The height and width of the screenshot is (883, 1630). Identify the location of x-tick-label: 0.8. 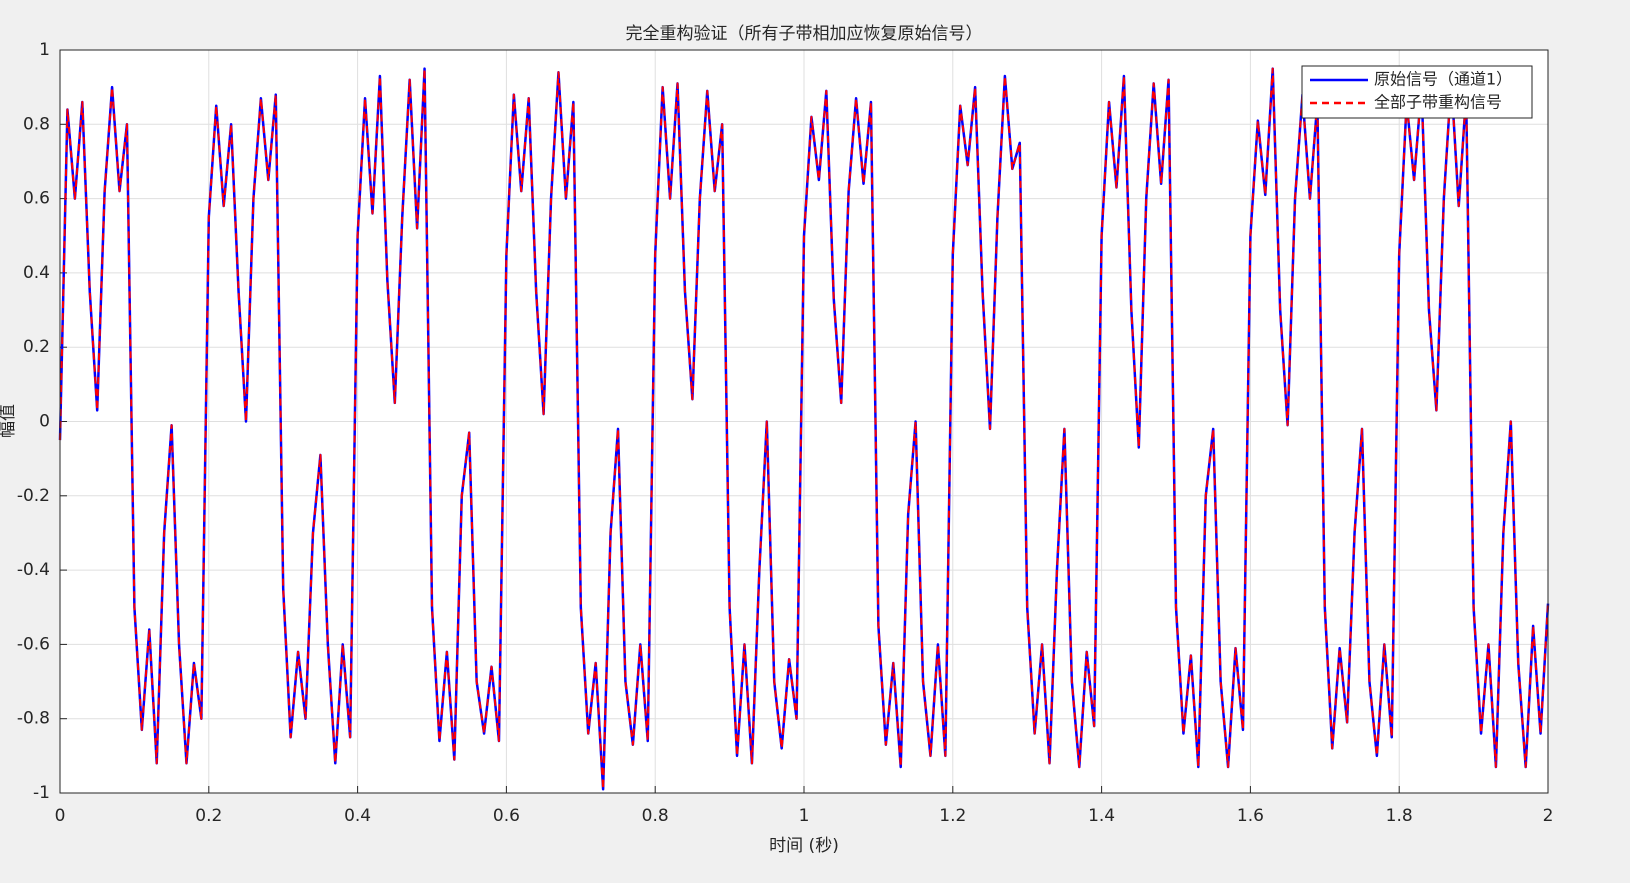
(655, 816).